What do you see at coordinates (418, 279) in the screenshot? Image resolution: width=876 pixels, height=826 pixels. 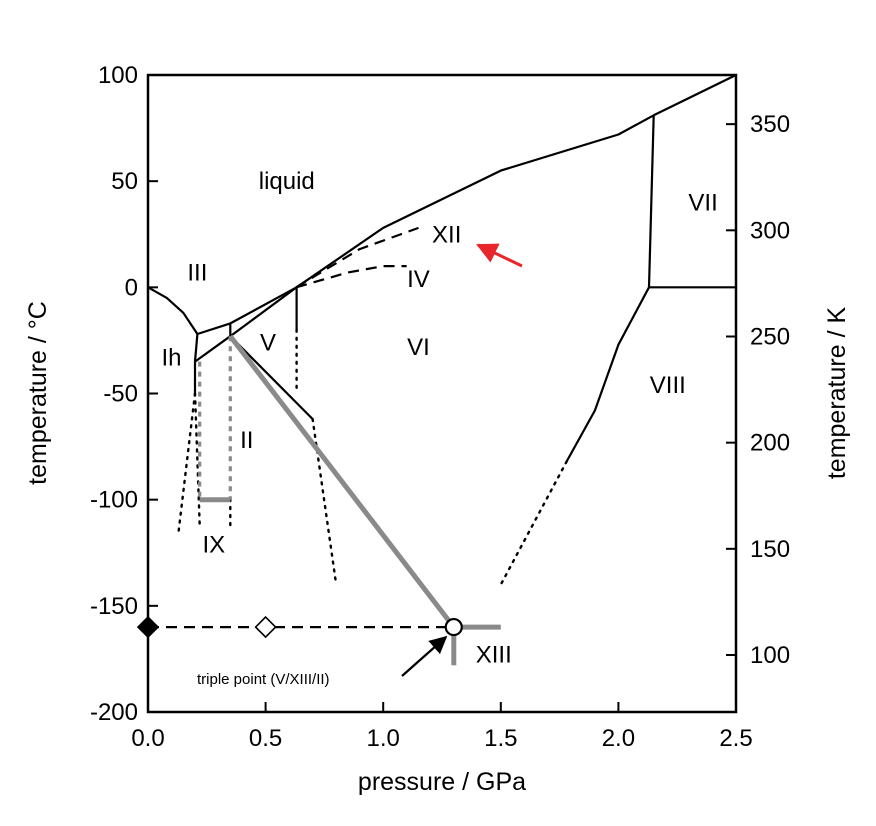 I see `region-label-iv: IV` at bounding box center [418, 279].